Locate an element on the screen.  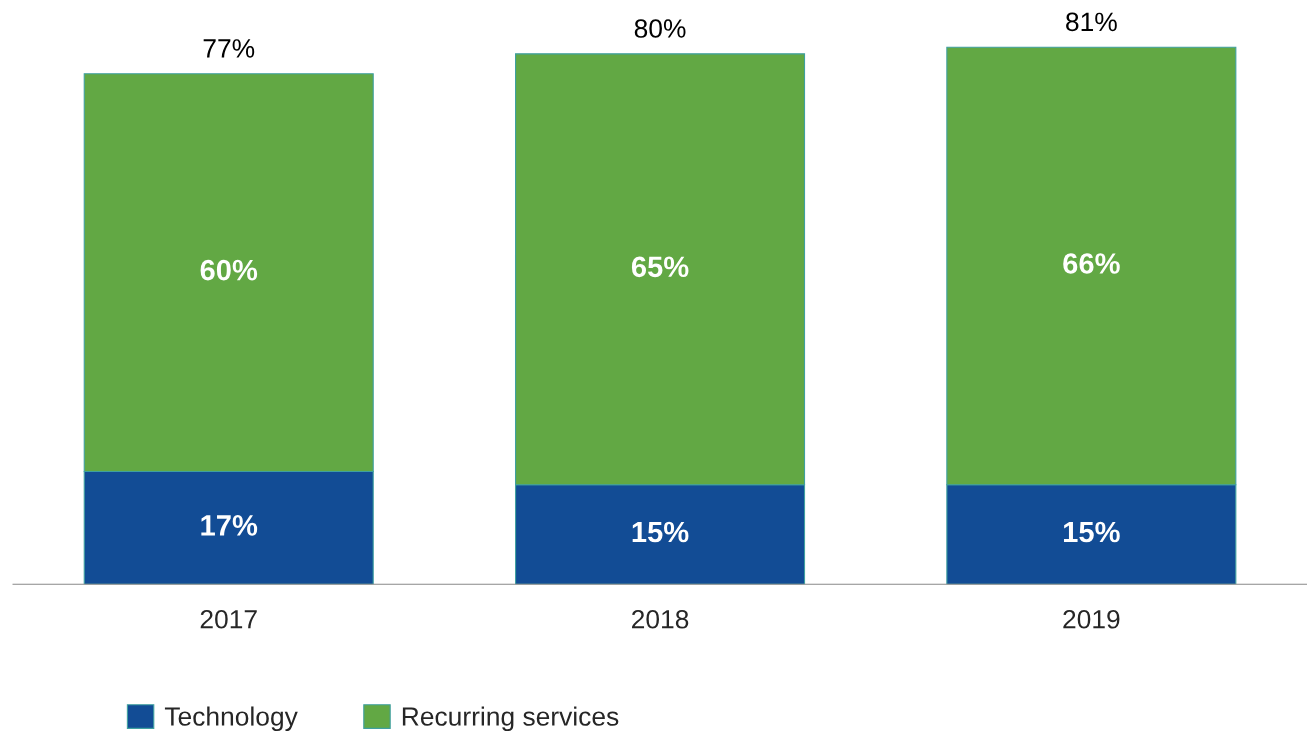
legend-label: Technology is located at coordinates (231, 719).